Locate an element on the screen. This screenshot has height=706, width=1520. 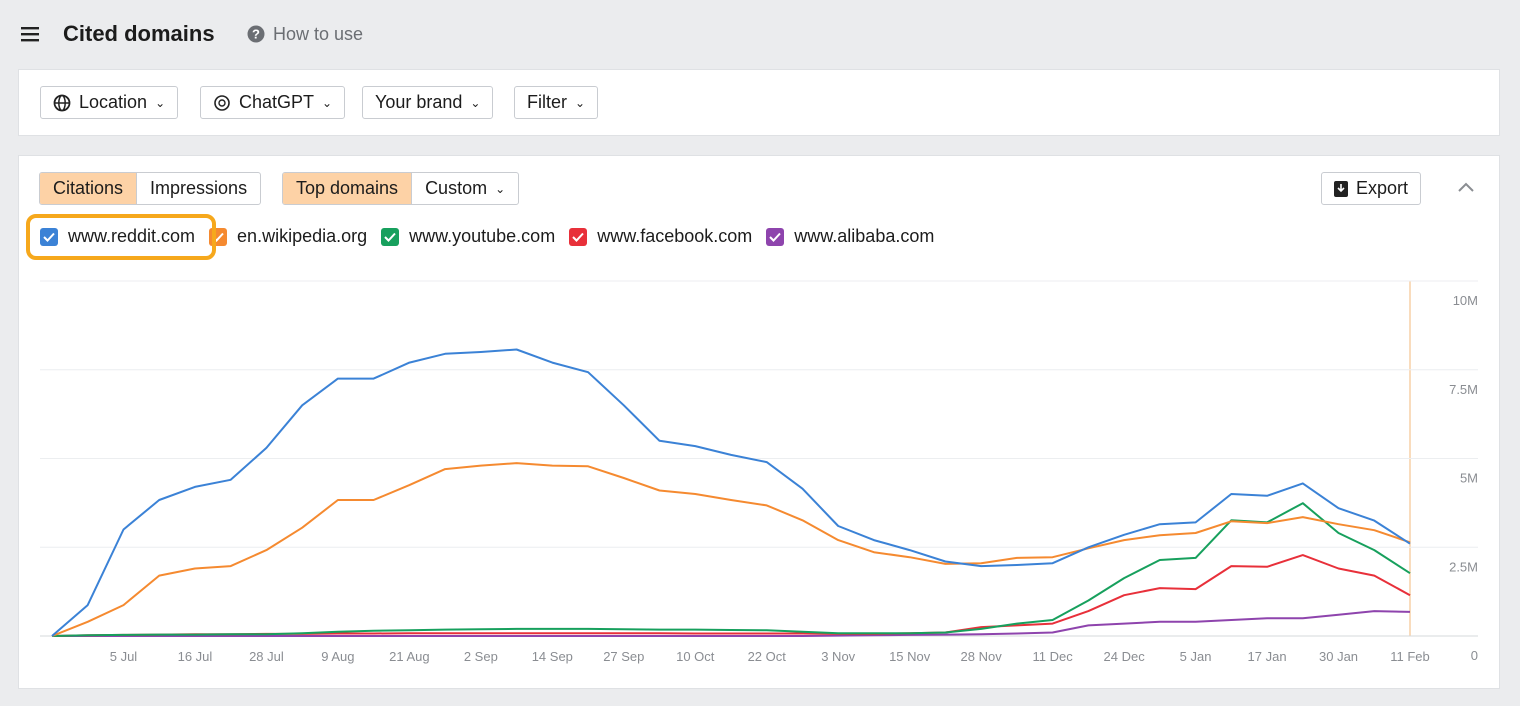
location-filter: Location ⌄ is located at coordinates (109, 102).